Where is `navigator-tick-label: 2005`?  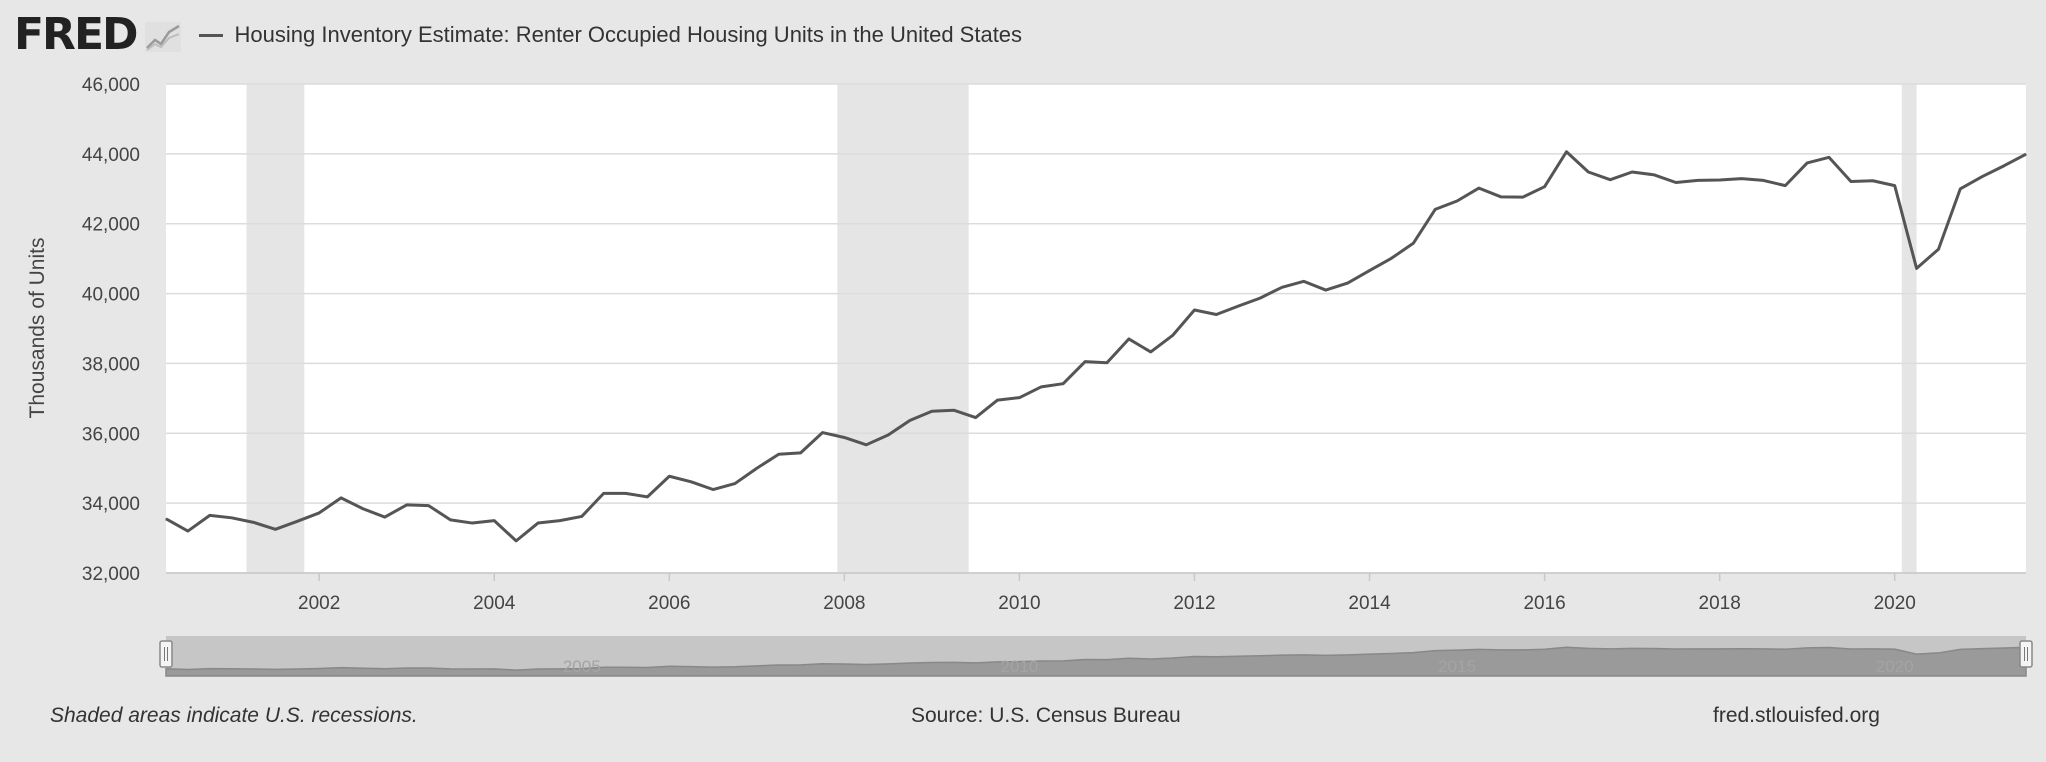
navigator-tick-label: 2005 is located at coordinates (582, 666).